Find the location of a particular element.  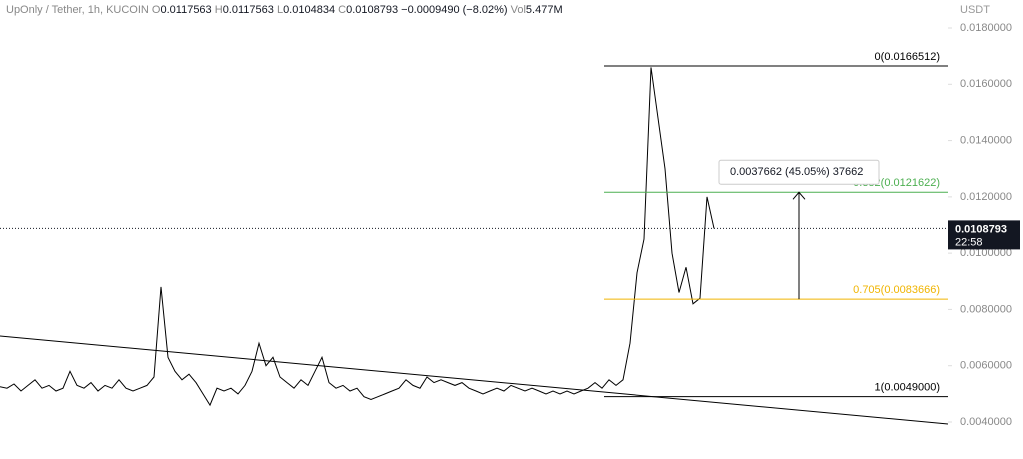

fib-label: 0(0.0166512) is located at coordinates (907, 57).